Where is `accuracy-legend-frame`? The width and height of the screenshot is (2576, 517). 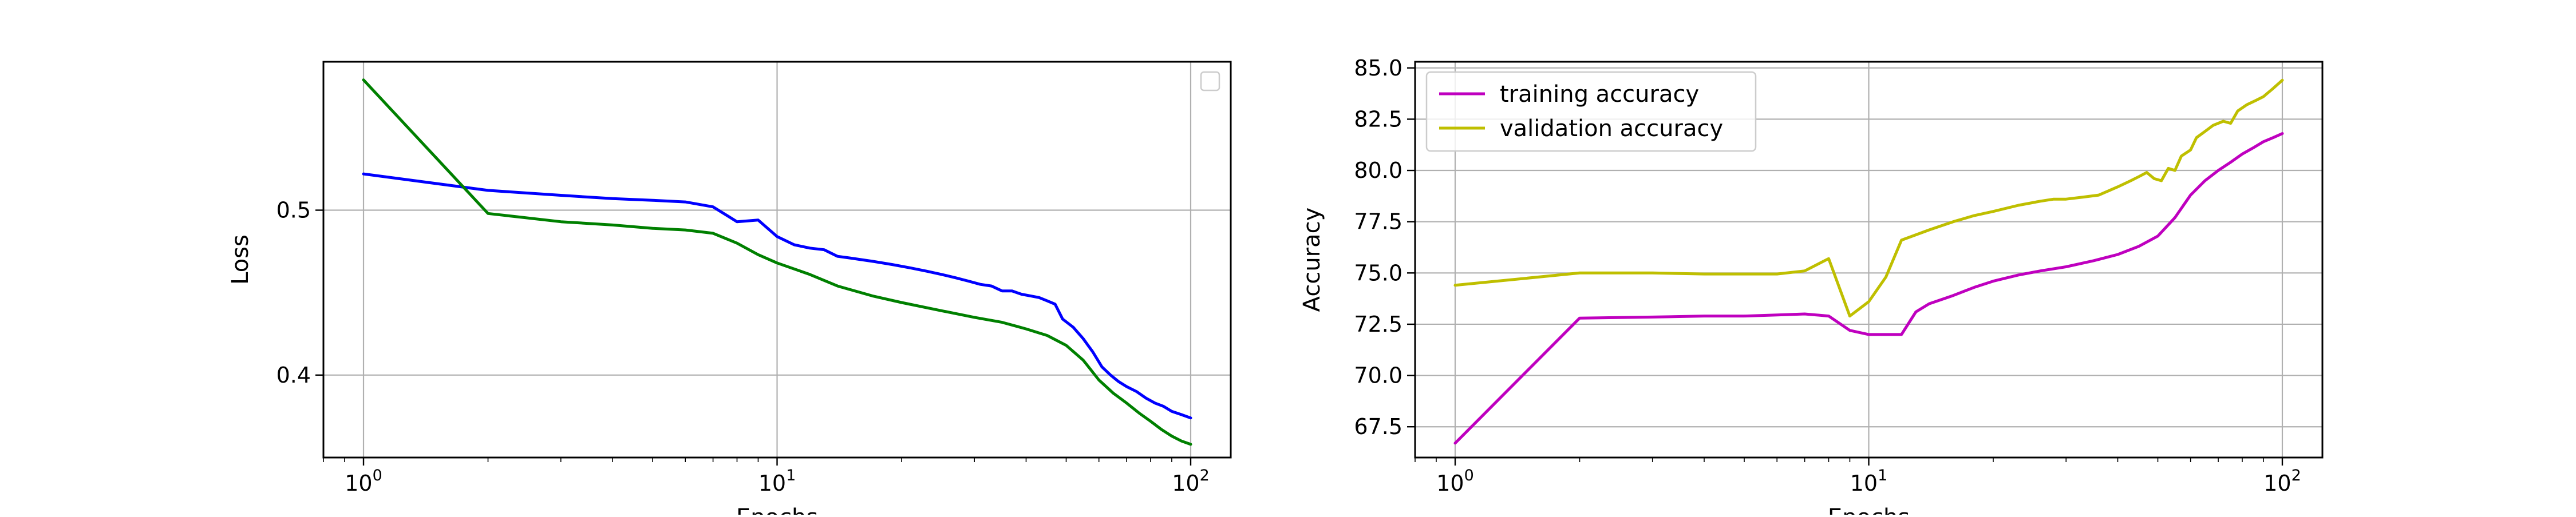 accuracy-legend-frame is located at coordinates (1591, 112).